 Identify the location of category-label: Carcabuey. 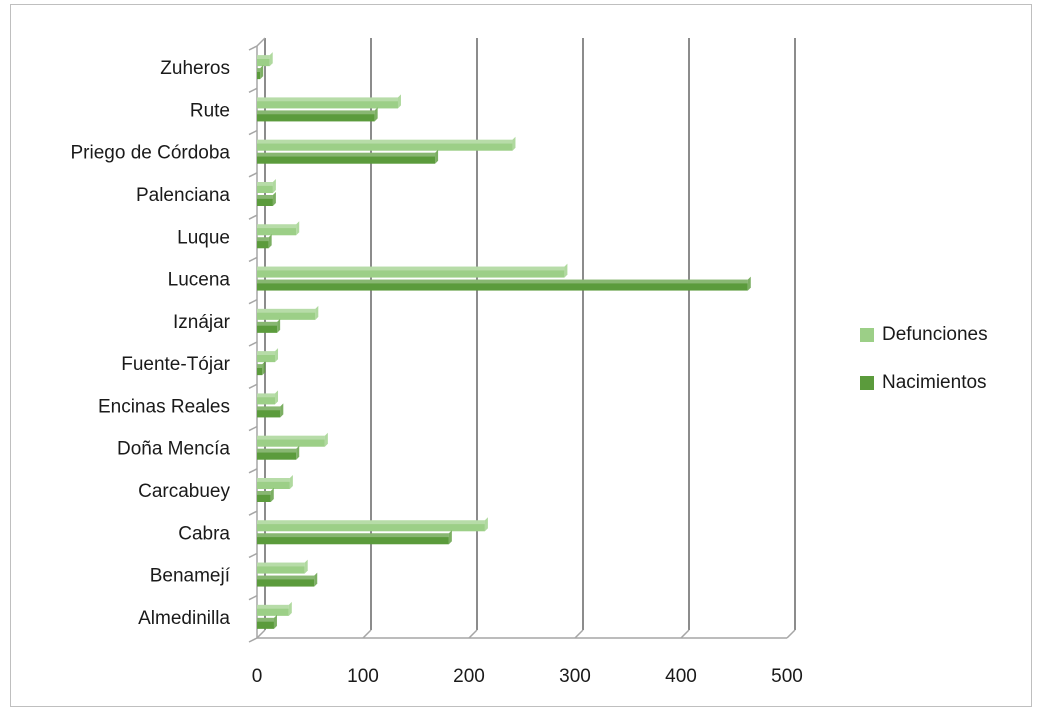
(184, 491).